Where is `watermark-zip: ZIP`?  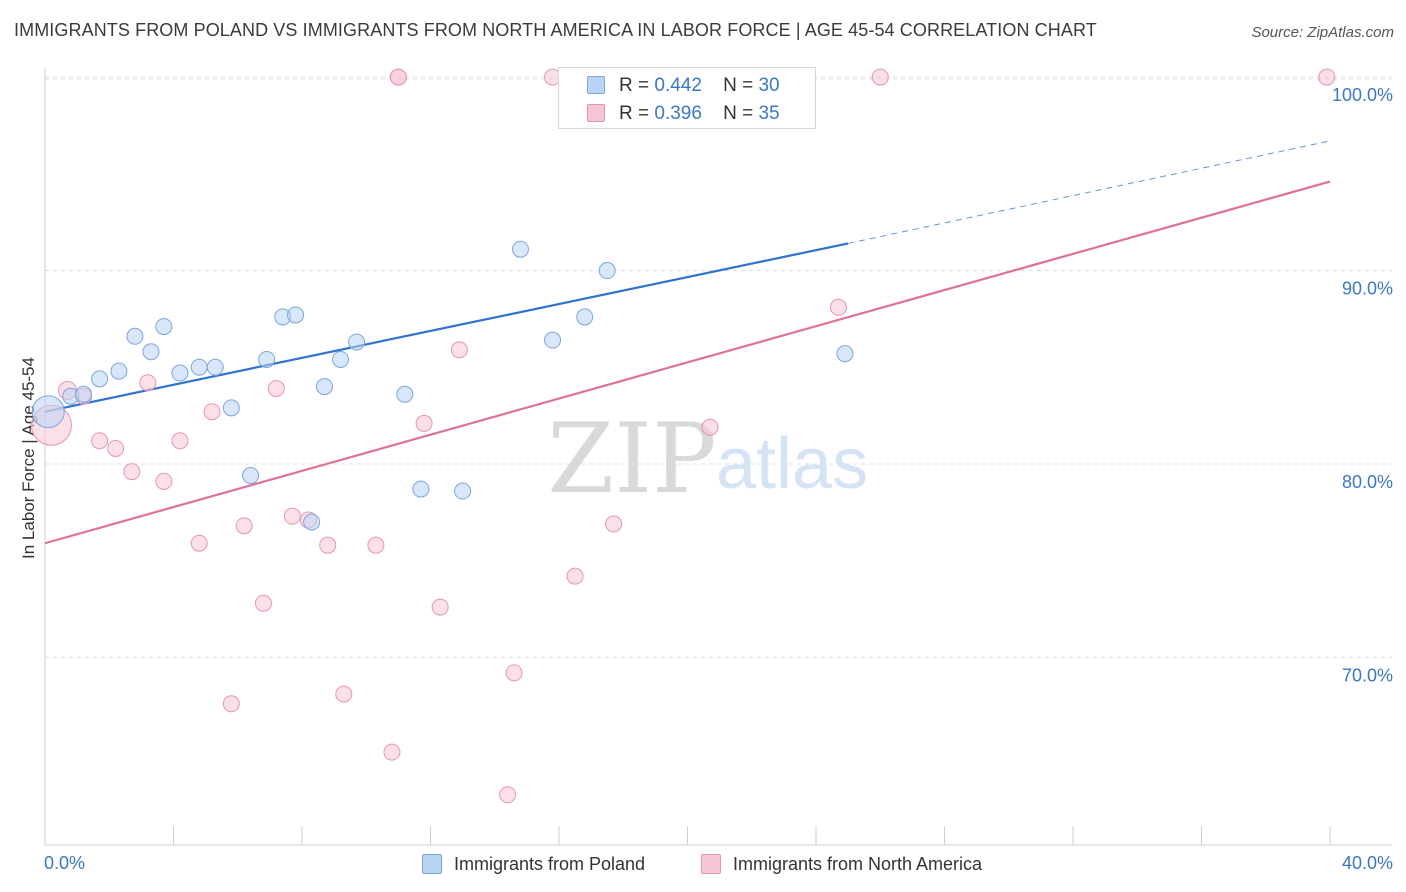 watermark-zip: ZIP is located at coordinates (631, 459).